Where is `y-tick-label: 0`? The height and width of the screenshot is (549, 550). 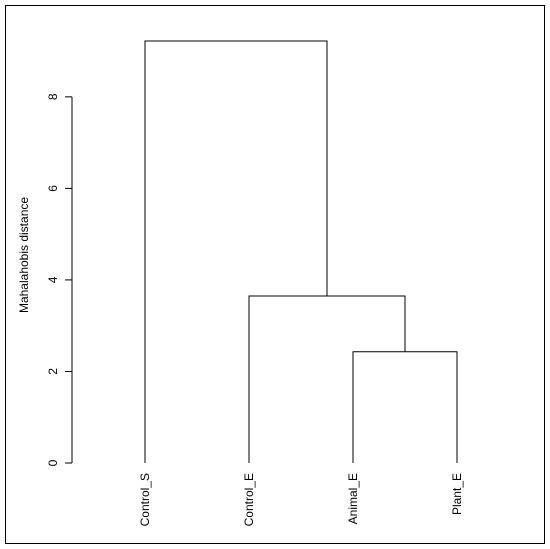 y-tick-label: 0 is located at coordinates (53, 462).